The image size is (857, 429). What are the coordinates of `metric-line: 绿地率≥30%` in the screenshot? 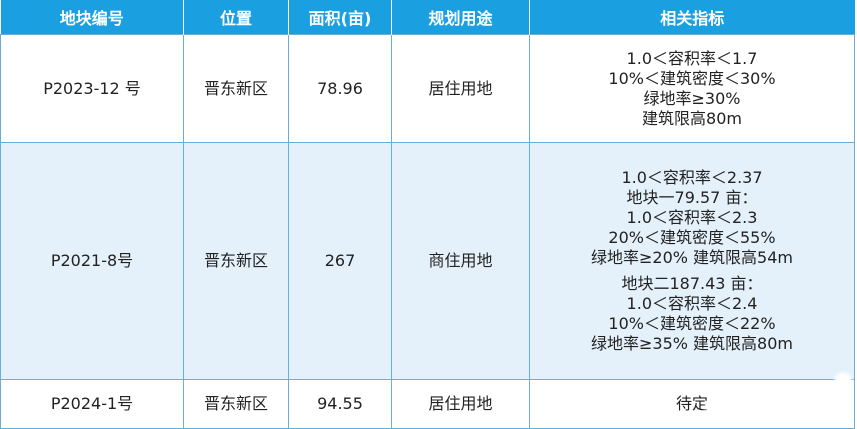 It's located at (692, 98).